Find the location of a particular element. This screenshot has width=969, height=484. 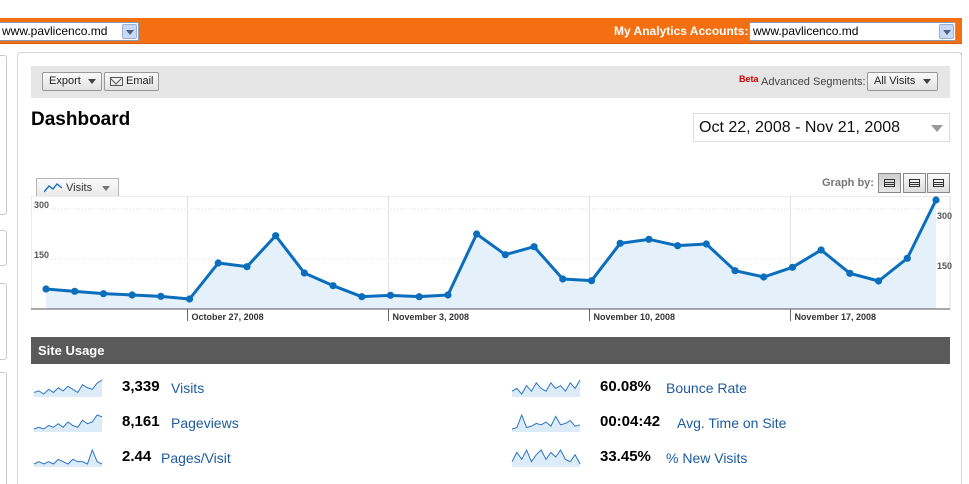

y-tick-label-left: 150 is located at coordinates (41, 255).